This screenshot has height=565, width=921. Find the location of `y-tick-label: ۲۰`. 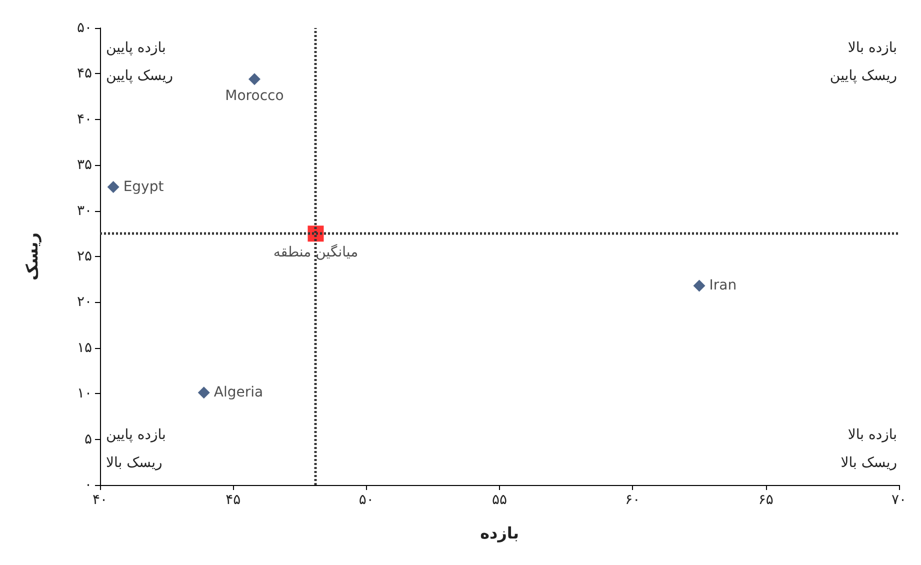

y-tick-label: ۲۰ is located at coordinates (84, 302).